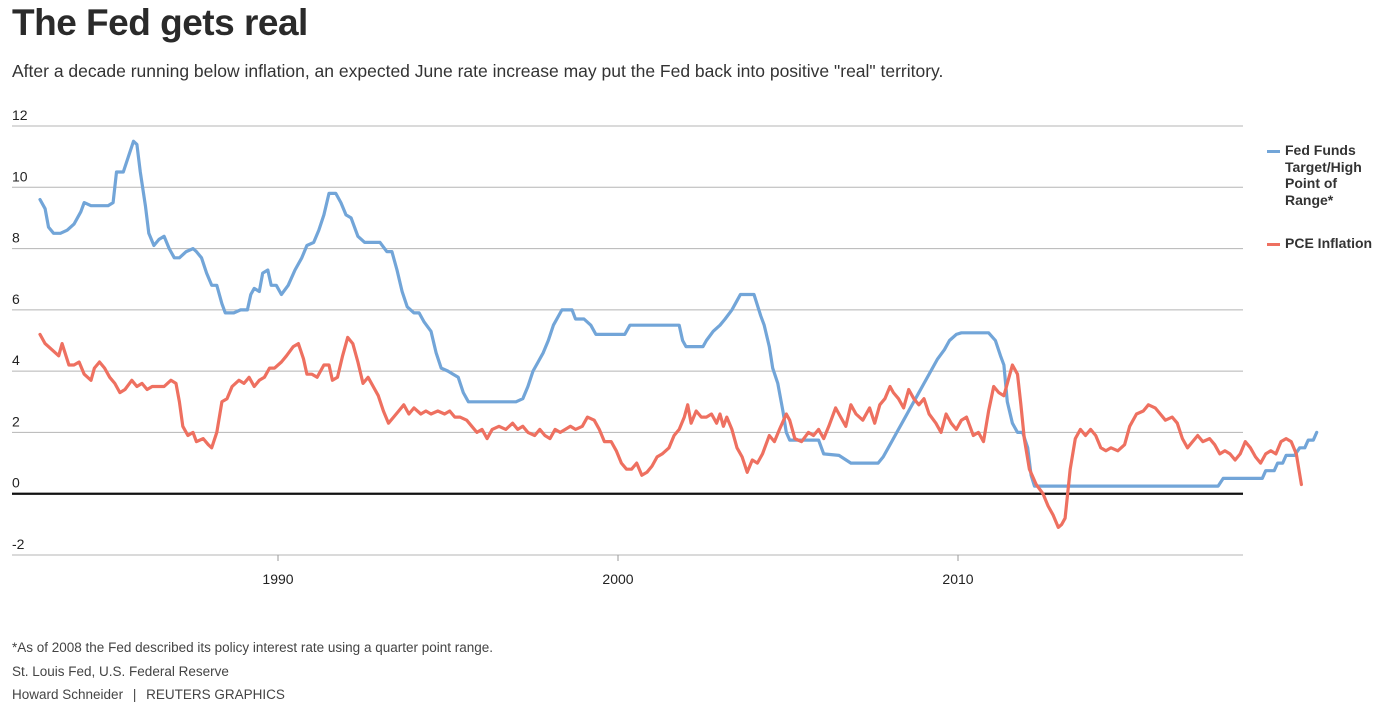  Describe the element at coordinates (1273, 151) in the screenshot. I see `legend-swatch-fed-funds` at that location.